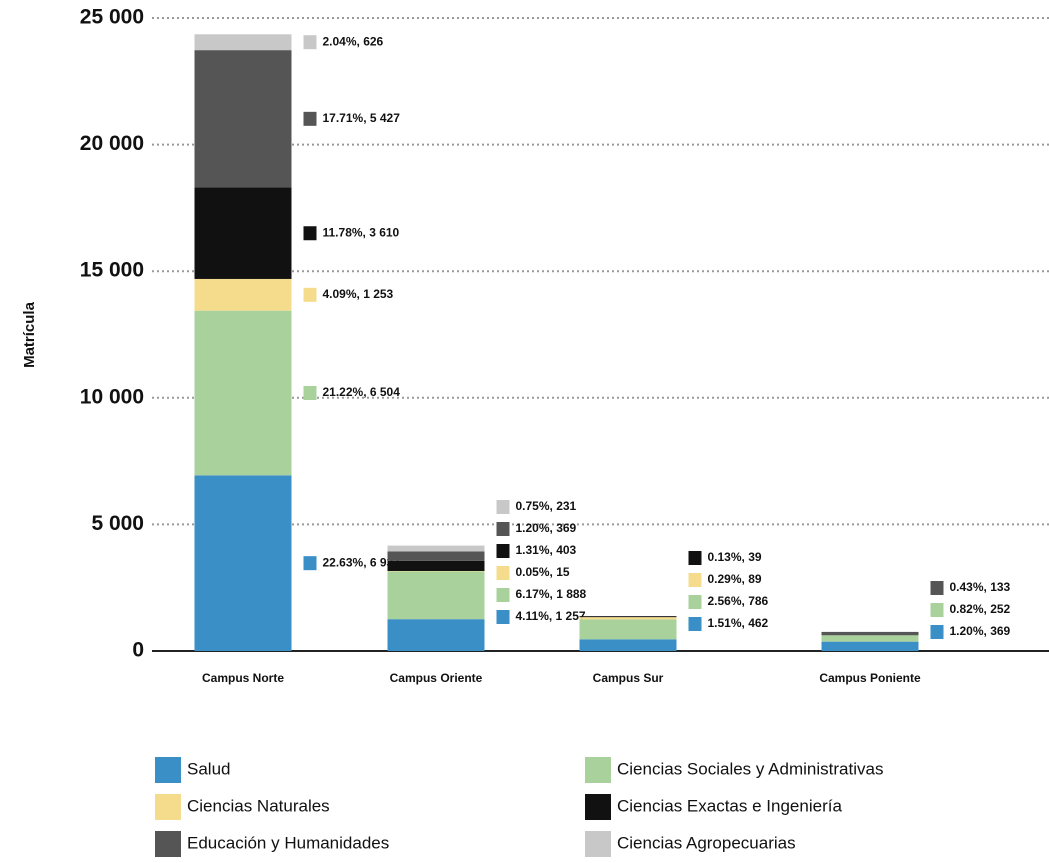  Describe the element at coordinates (546, 550) in the screenshot. I see `value-label: 1.31%, 403` at that location.